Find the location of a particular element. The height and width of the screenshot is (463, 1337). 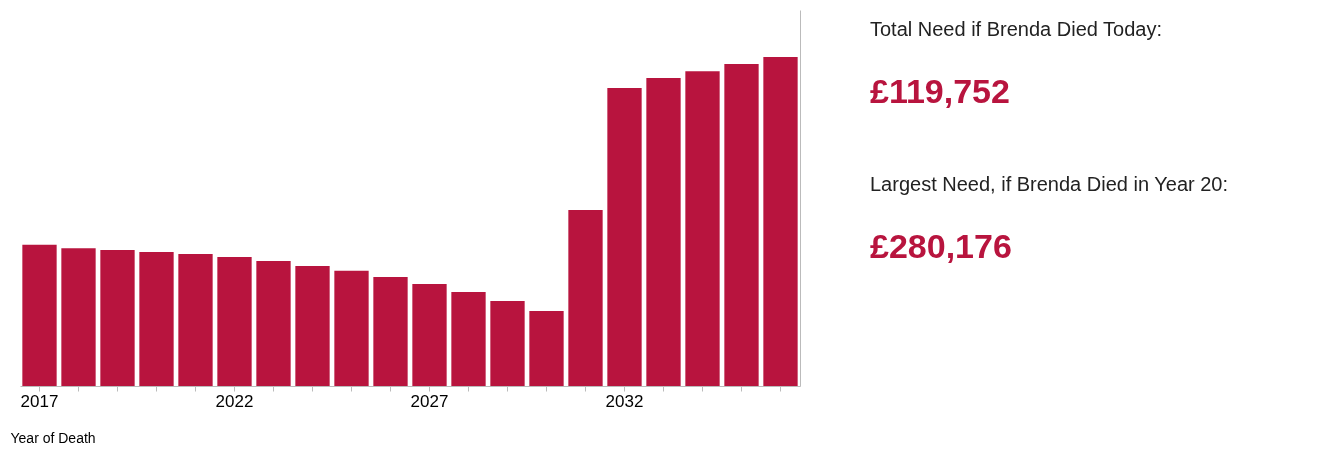

text: £119,752 is located at coordinates (940, 91).